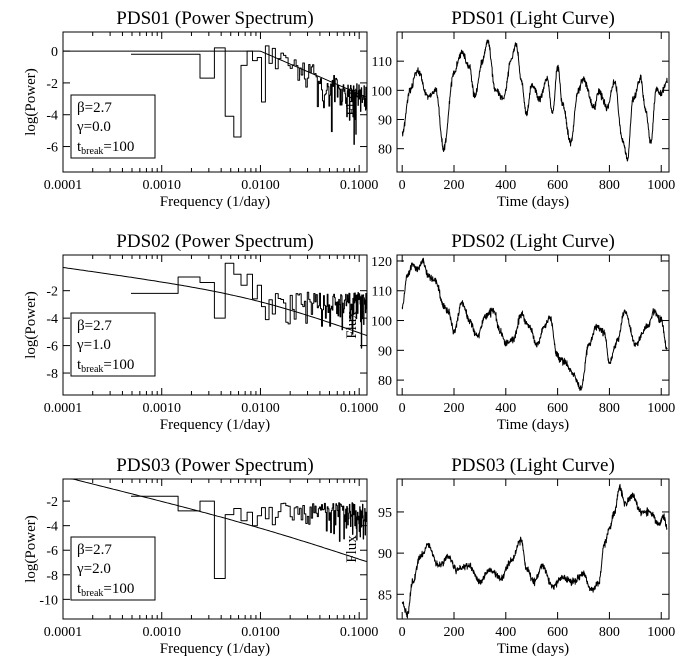 Image resolution: width=689 pixels, height=658 pixels. Describe the element at coordinates (93, 345) in the screenshot. I see `gamma-value: γ=1.0` at that location.